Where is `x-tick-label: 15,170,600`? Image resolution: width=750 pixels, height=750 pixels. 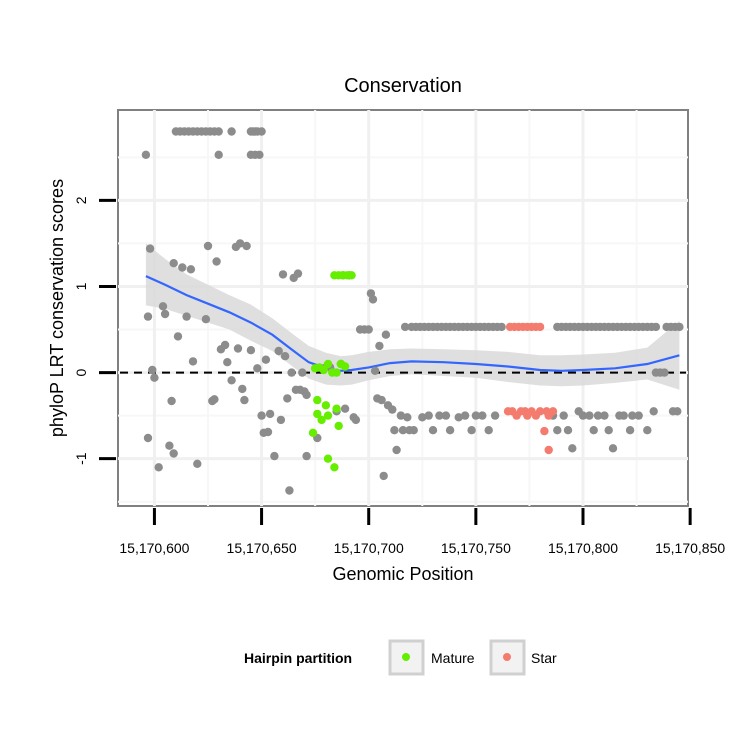 x-tick-label: 15,170,600 is located at coordinates (154, 548).